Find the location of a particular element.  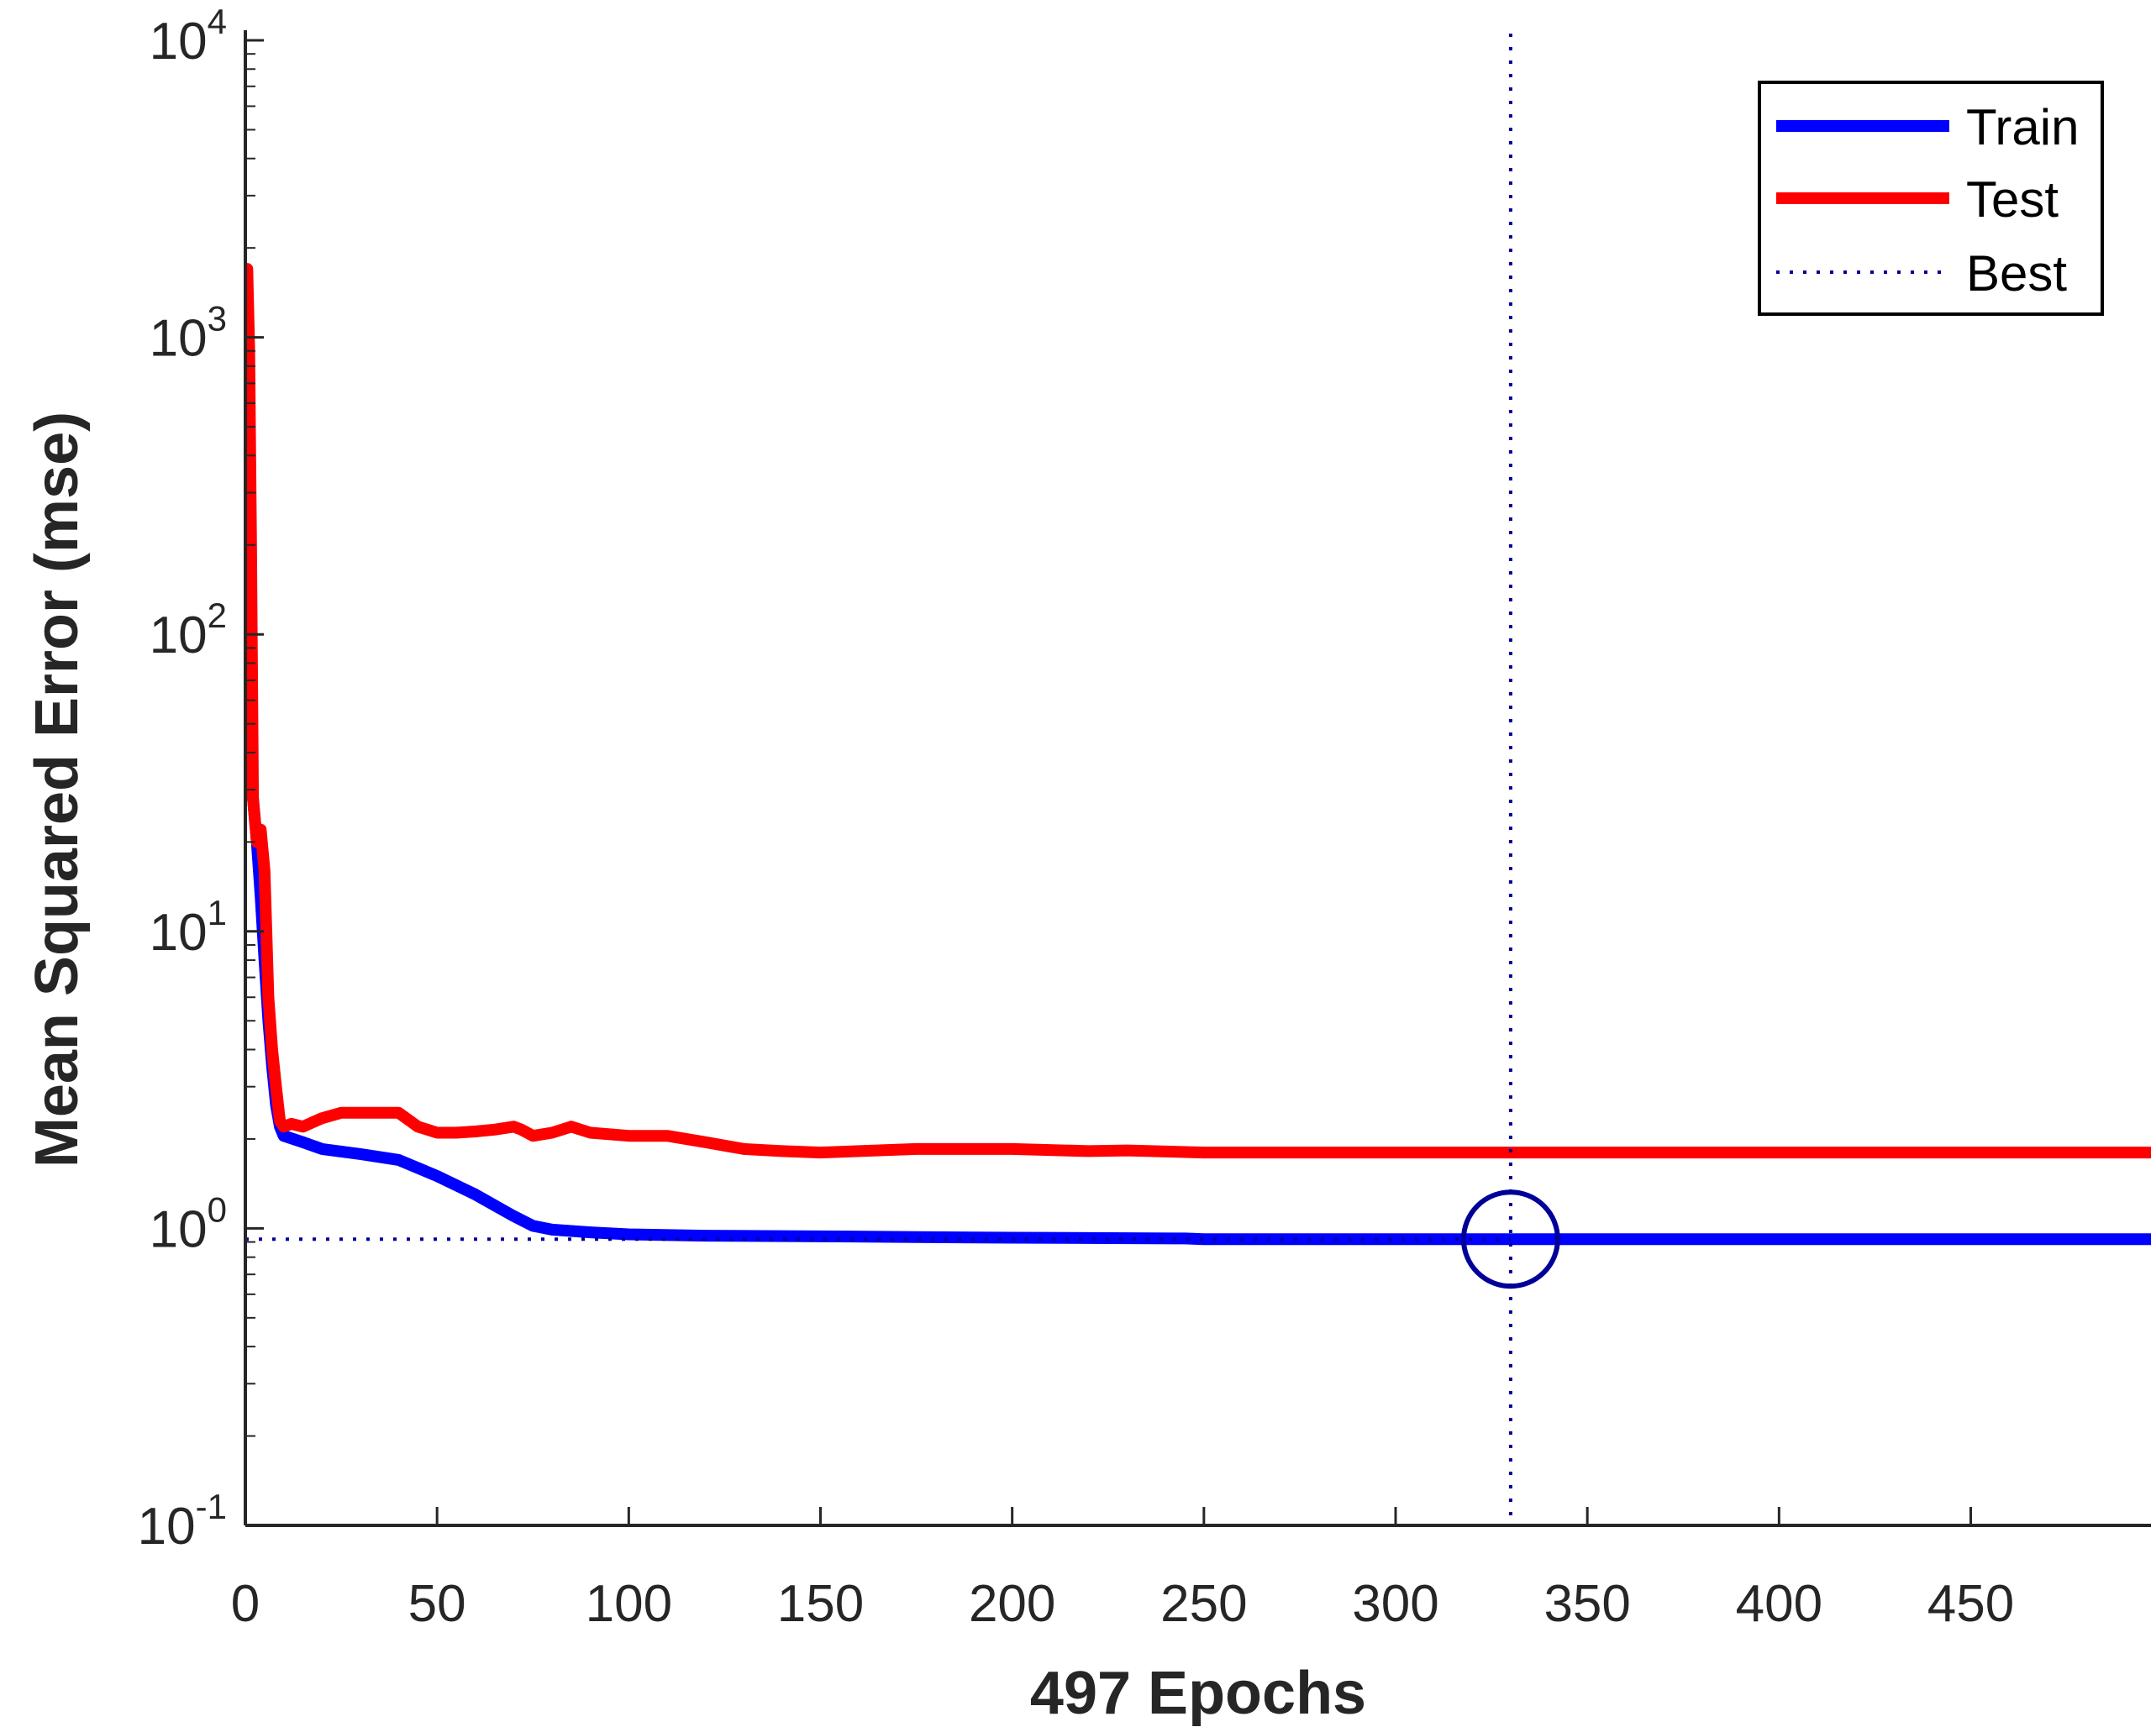

legend-label-best: Best is located at coordinates (2016, 273).